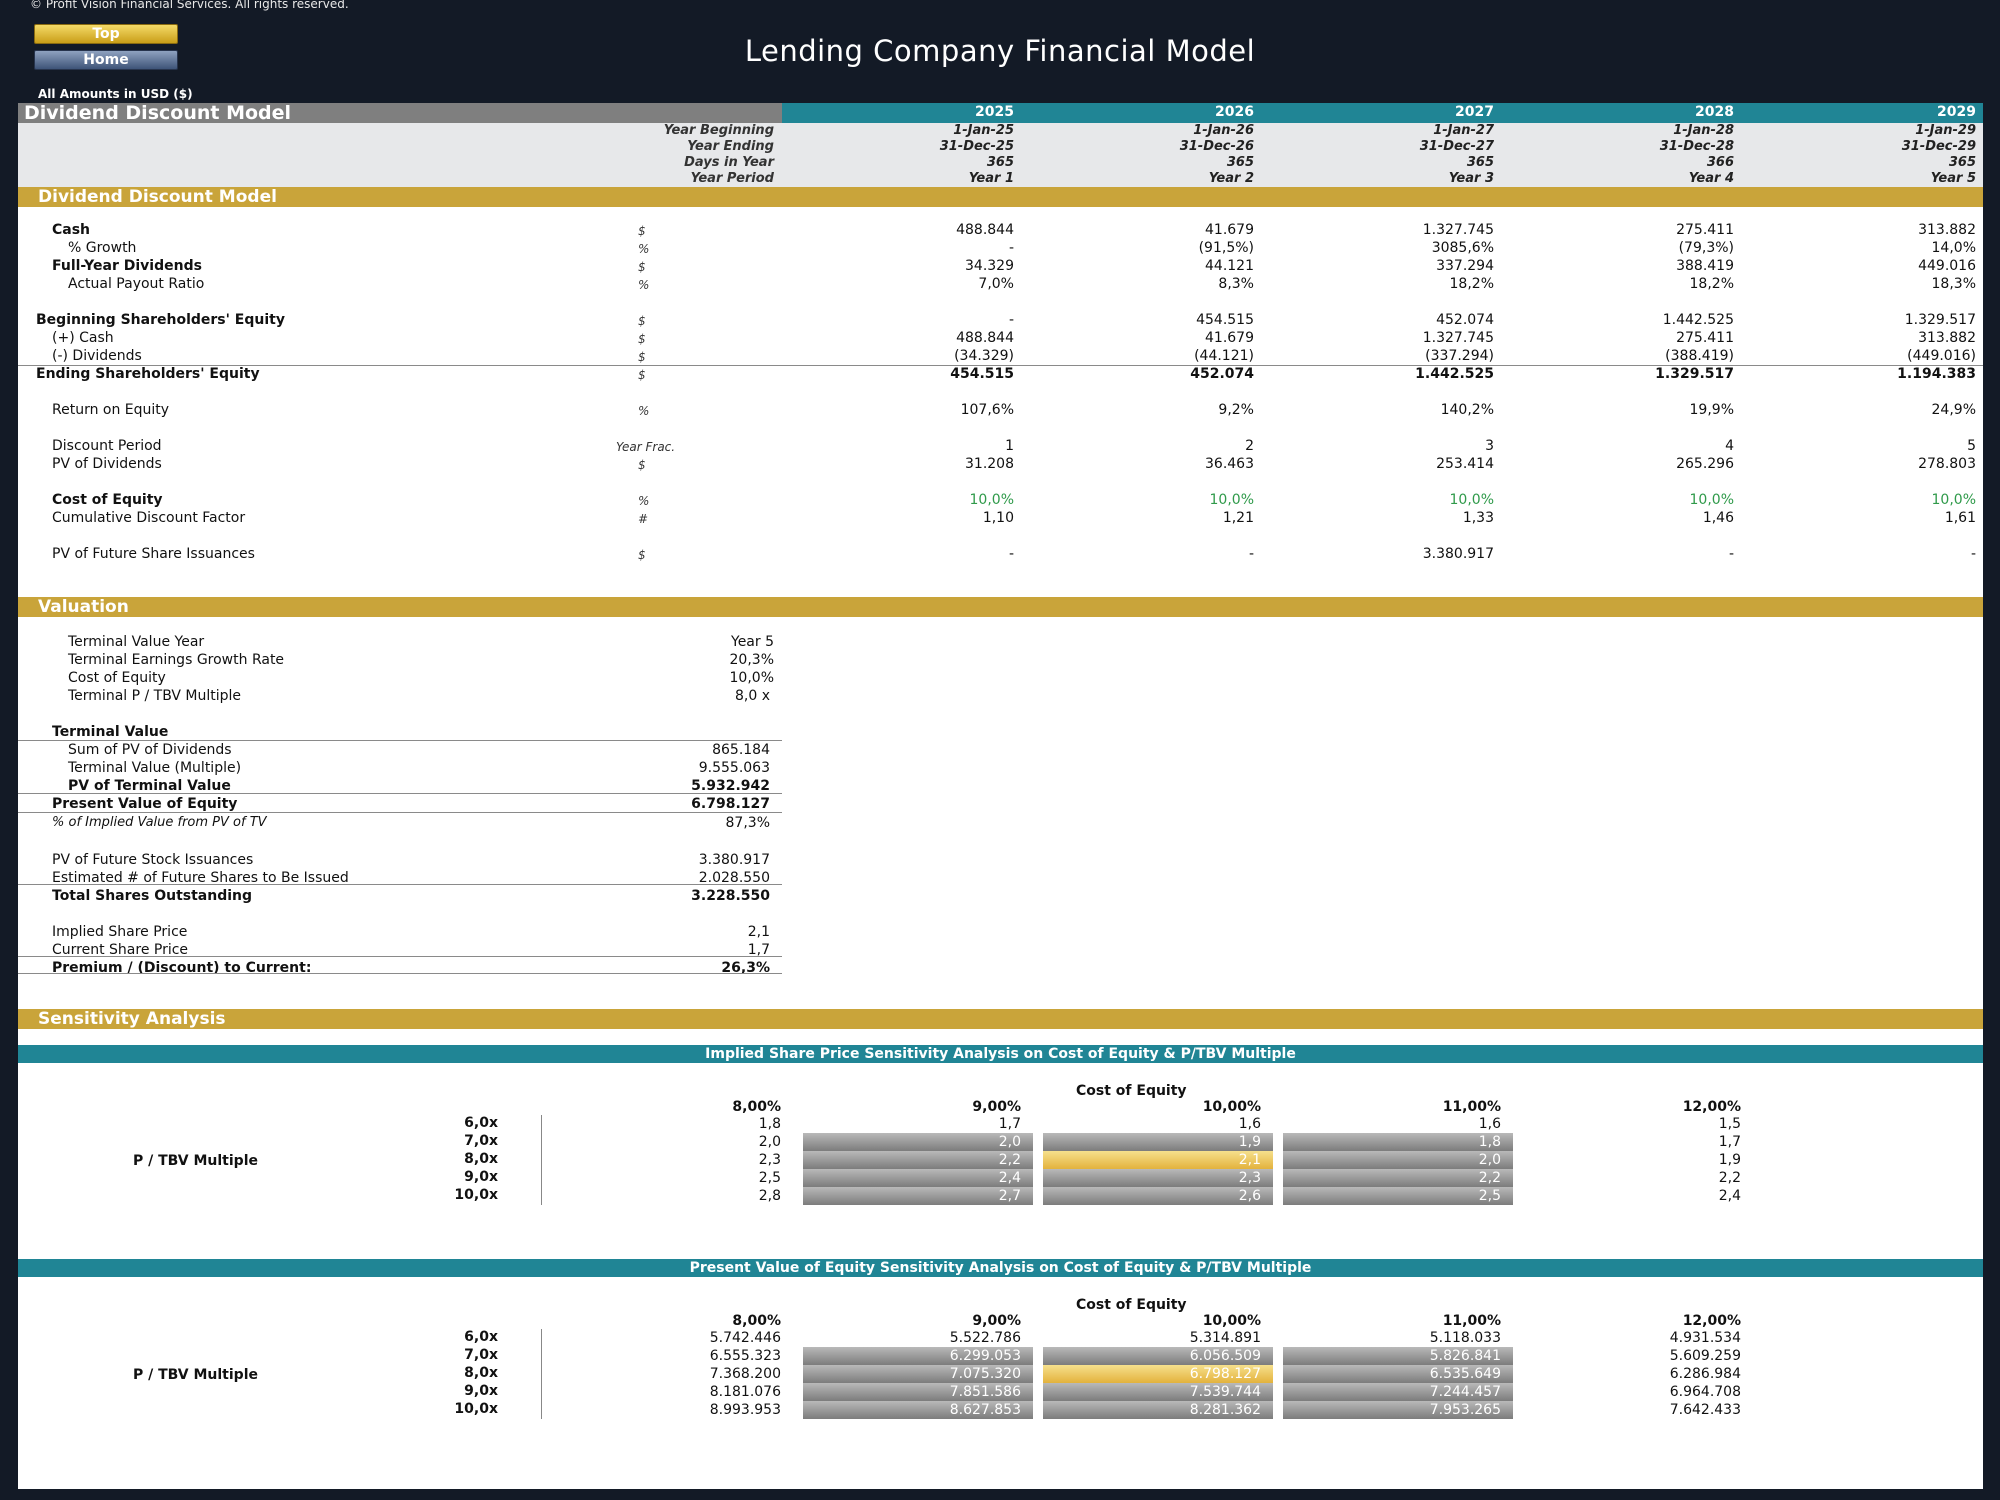  What do you see at coordinates (769, 1160) in the screenshot?
I see `sensitivity-cell: 2,3` at bounding box center [769, 1160].